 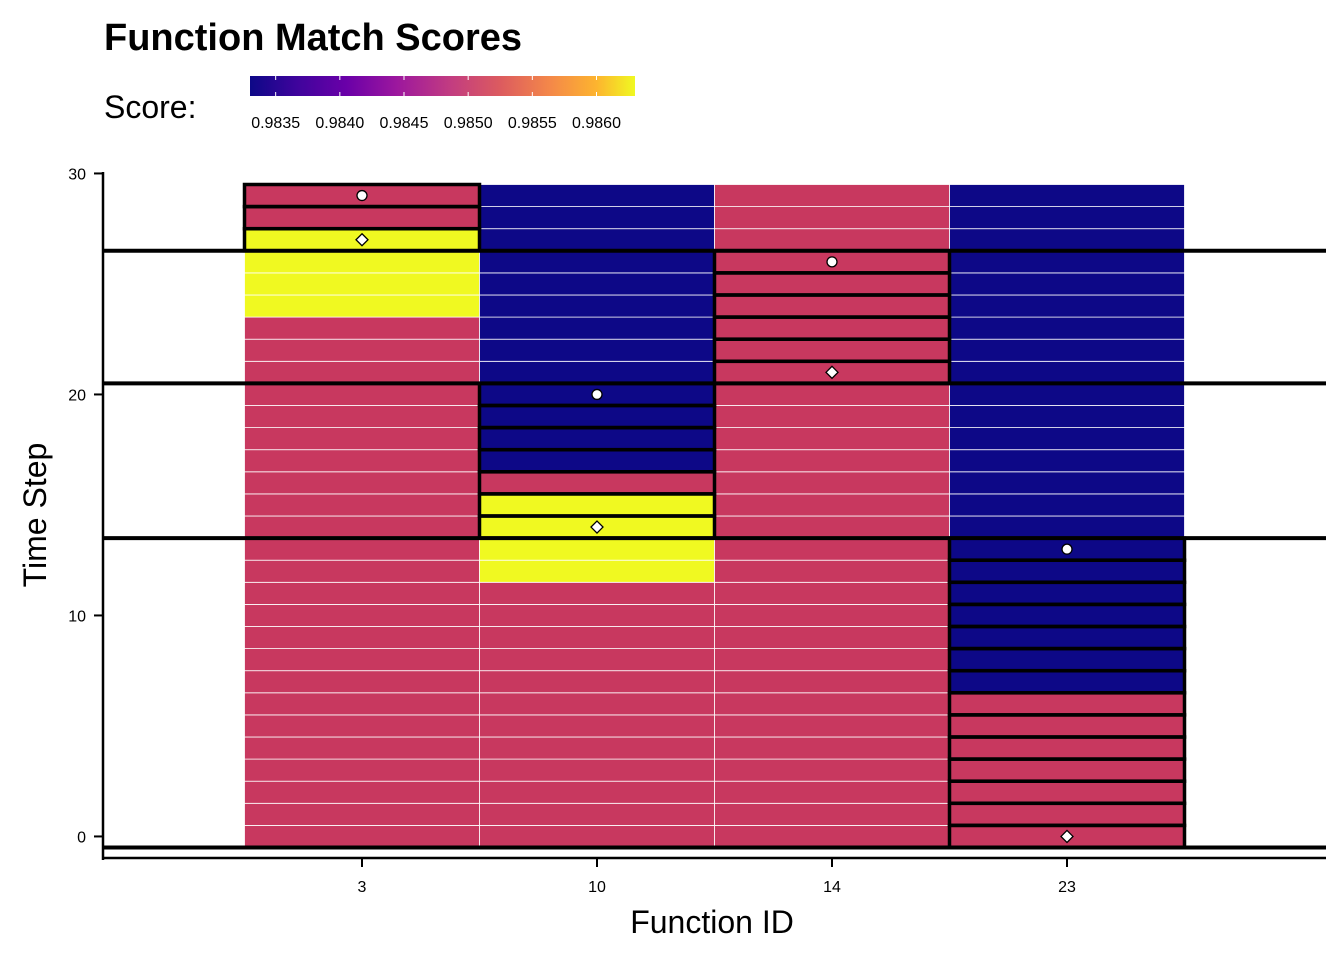 I want to click on x-tick-label: 10, so click(x=597, y=887).